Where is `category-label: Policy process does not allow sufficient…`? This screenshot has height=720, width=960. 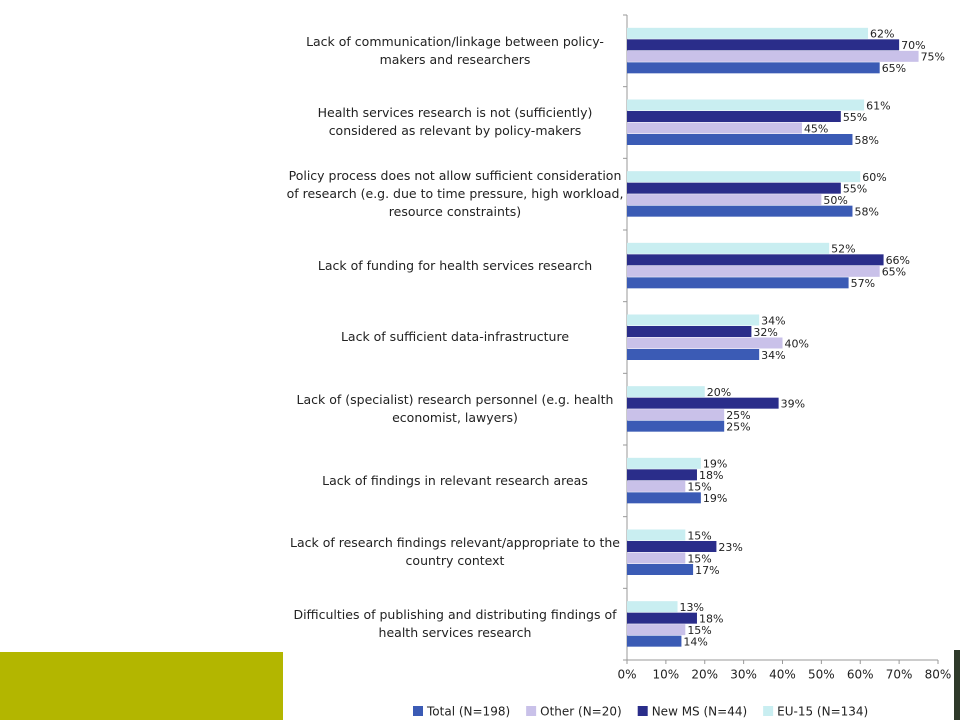
category-label: Policy process does not allow sufficient… is located at coordinates (455, 194).